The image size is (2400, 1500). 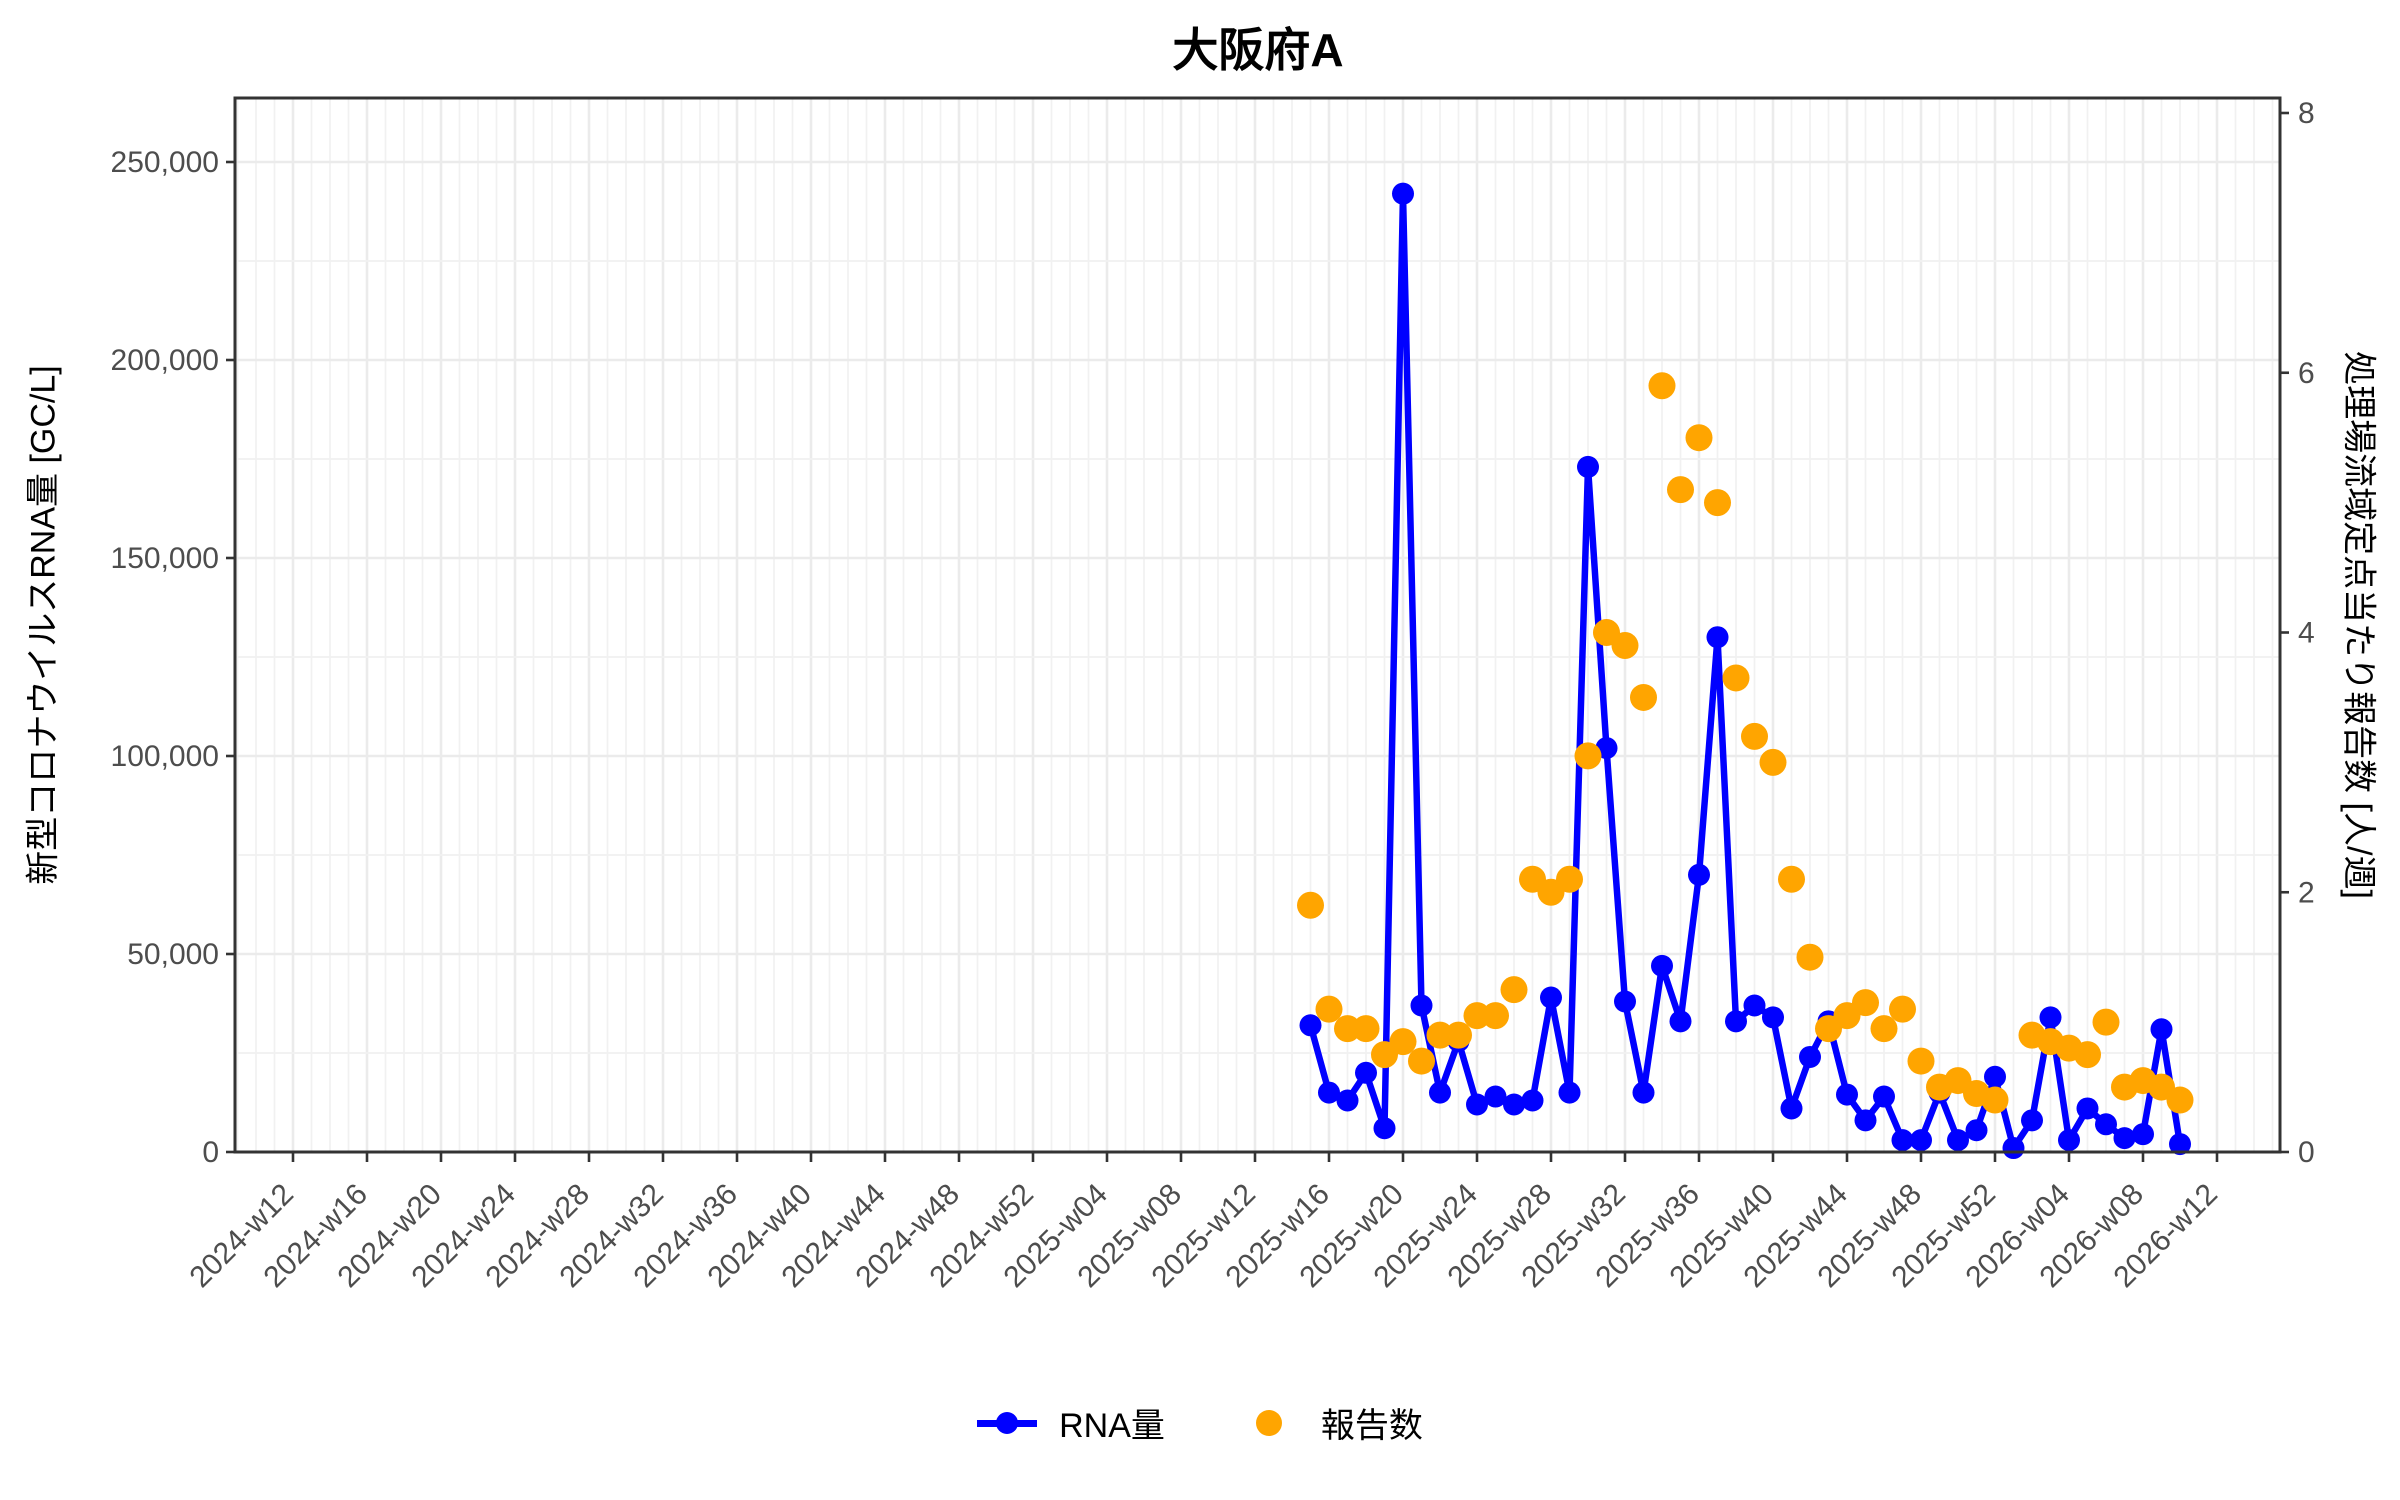 What do you see at coordinates (165, 558) in the screenshot?
I see `y-axis-tick-label-left: 150,000` at bounding box center [165, 558].